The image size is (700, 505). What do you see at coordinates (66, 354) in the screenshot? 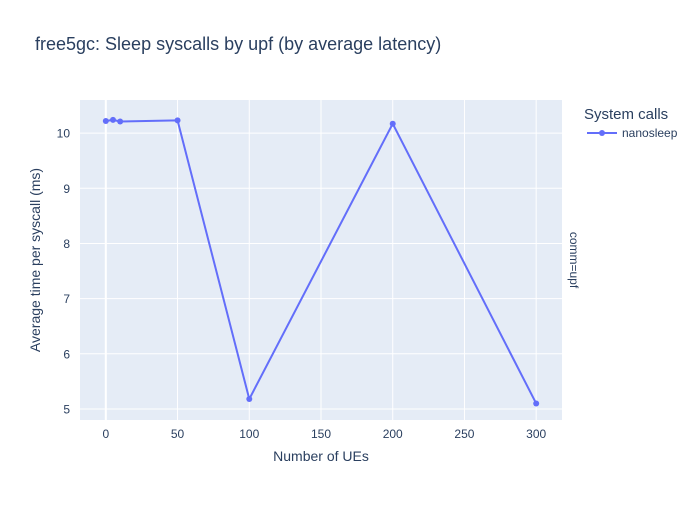
I see `y-tick-label: 6` at bounding box center [66, 354].